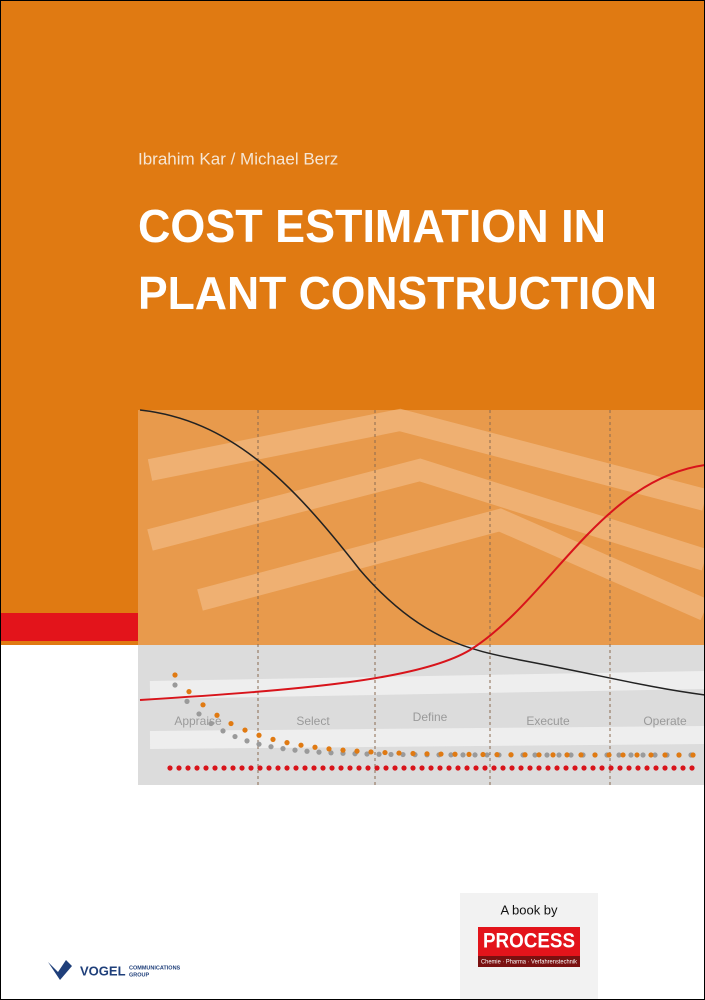  I want to click on logo-tagline: Chemie · Pharma · Verfahrenstechnik, so click(529, 963).